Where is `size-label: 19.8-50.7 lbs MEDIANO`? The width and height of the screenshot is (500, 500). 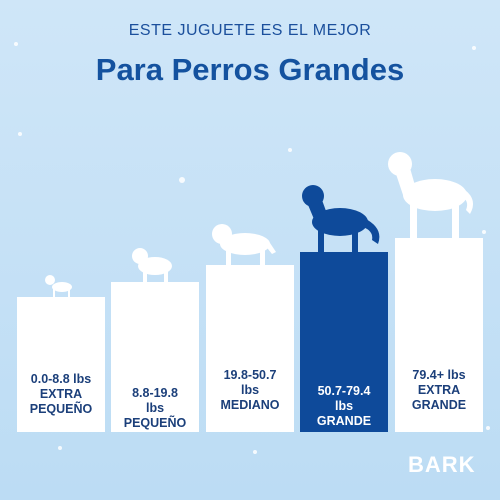
size-label: 19.8-50.7 lbs MEDIANO is located at coordinates (250, 390).